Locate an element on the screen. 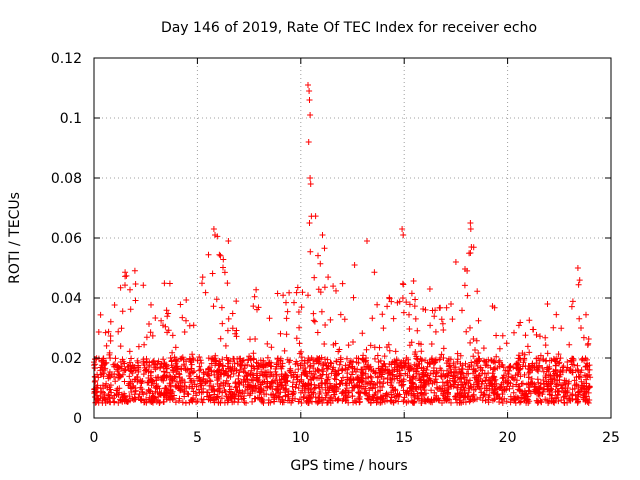  x-tick-label: 20 is located at coordinates (508, 438).